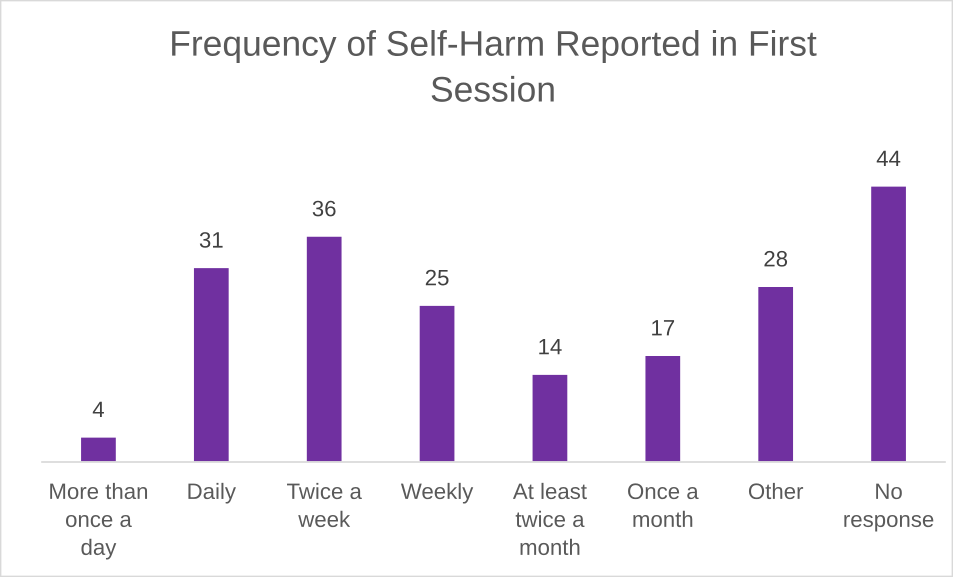 The width and height of the screenshot is (953, 577). I want to click on x-tick-label: Daily, so click(212, 493).